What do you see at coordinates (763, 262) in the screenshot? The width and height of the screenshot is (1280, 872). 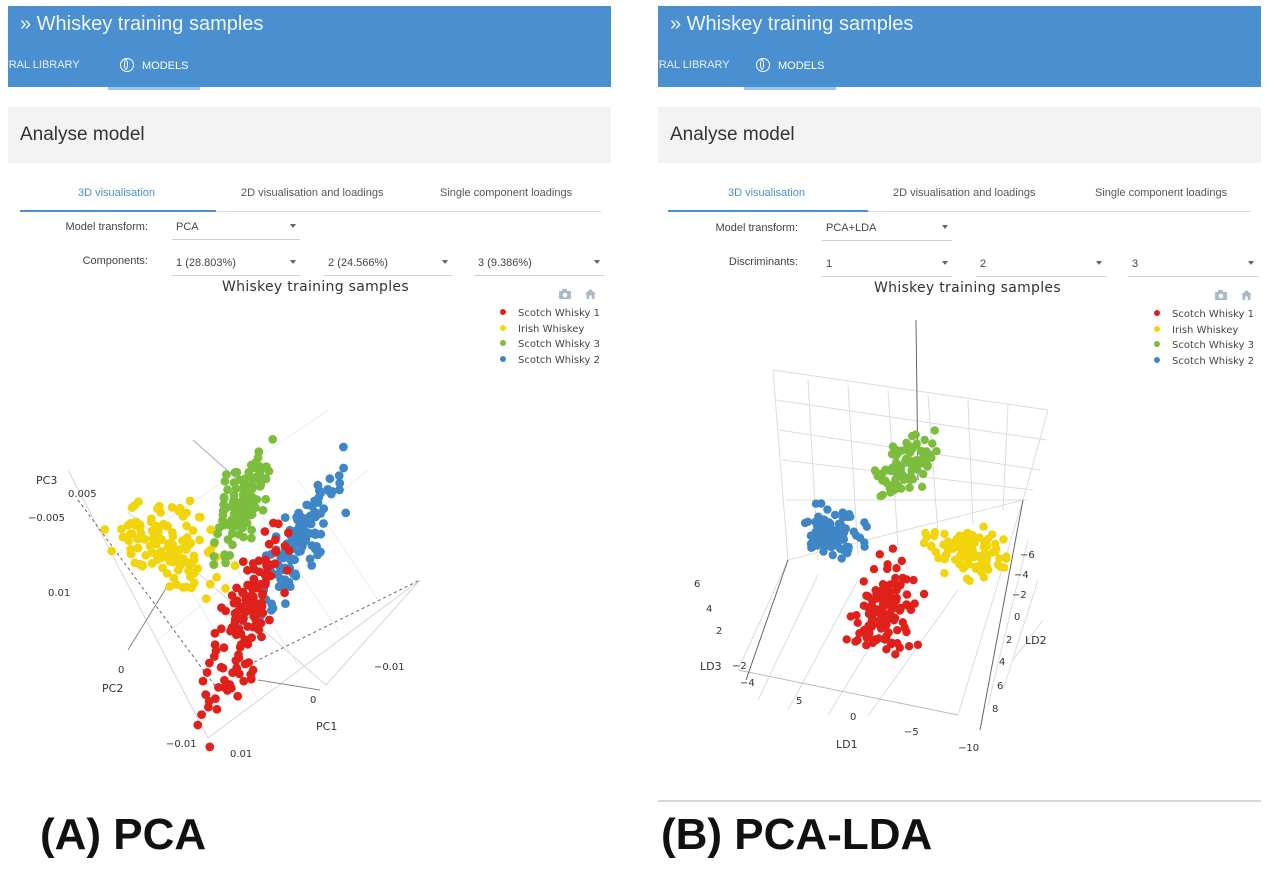 I see `discriminants-label: Discriminants:` at bounding box center [763, 262].